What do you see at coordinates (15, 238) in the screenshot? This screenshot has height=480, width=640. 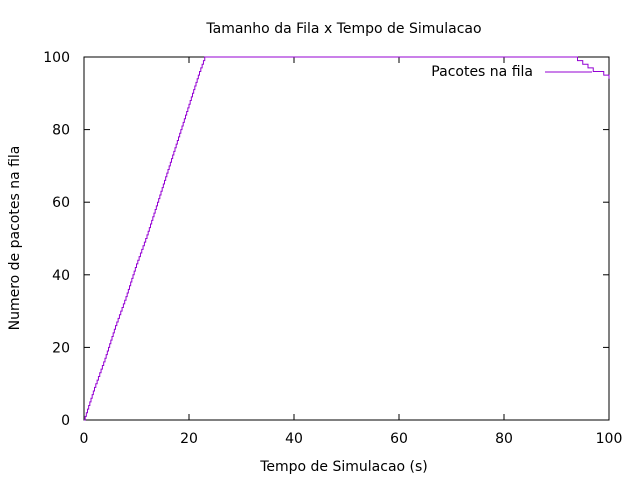 I see `y-axis-label: Numero de pacotes na fila` at bounding box center [15, 238].